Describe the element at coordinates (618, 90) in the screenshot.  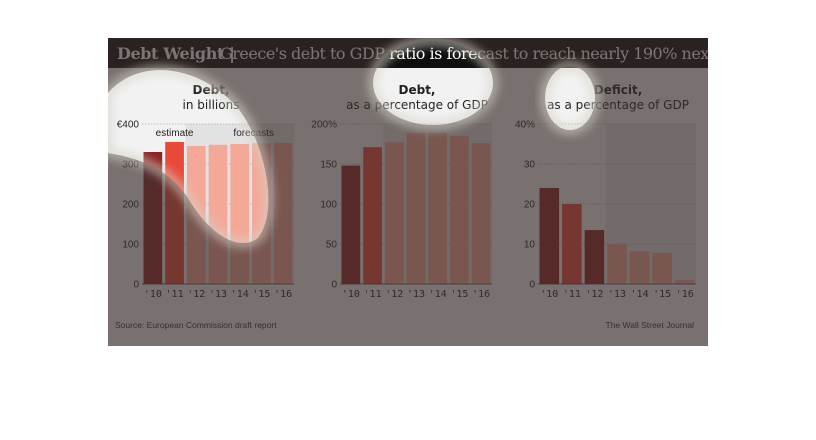
I see `panel-title: Deficit,` at that location.